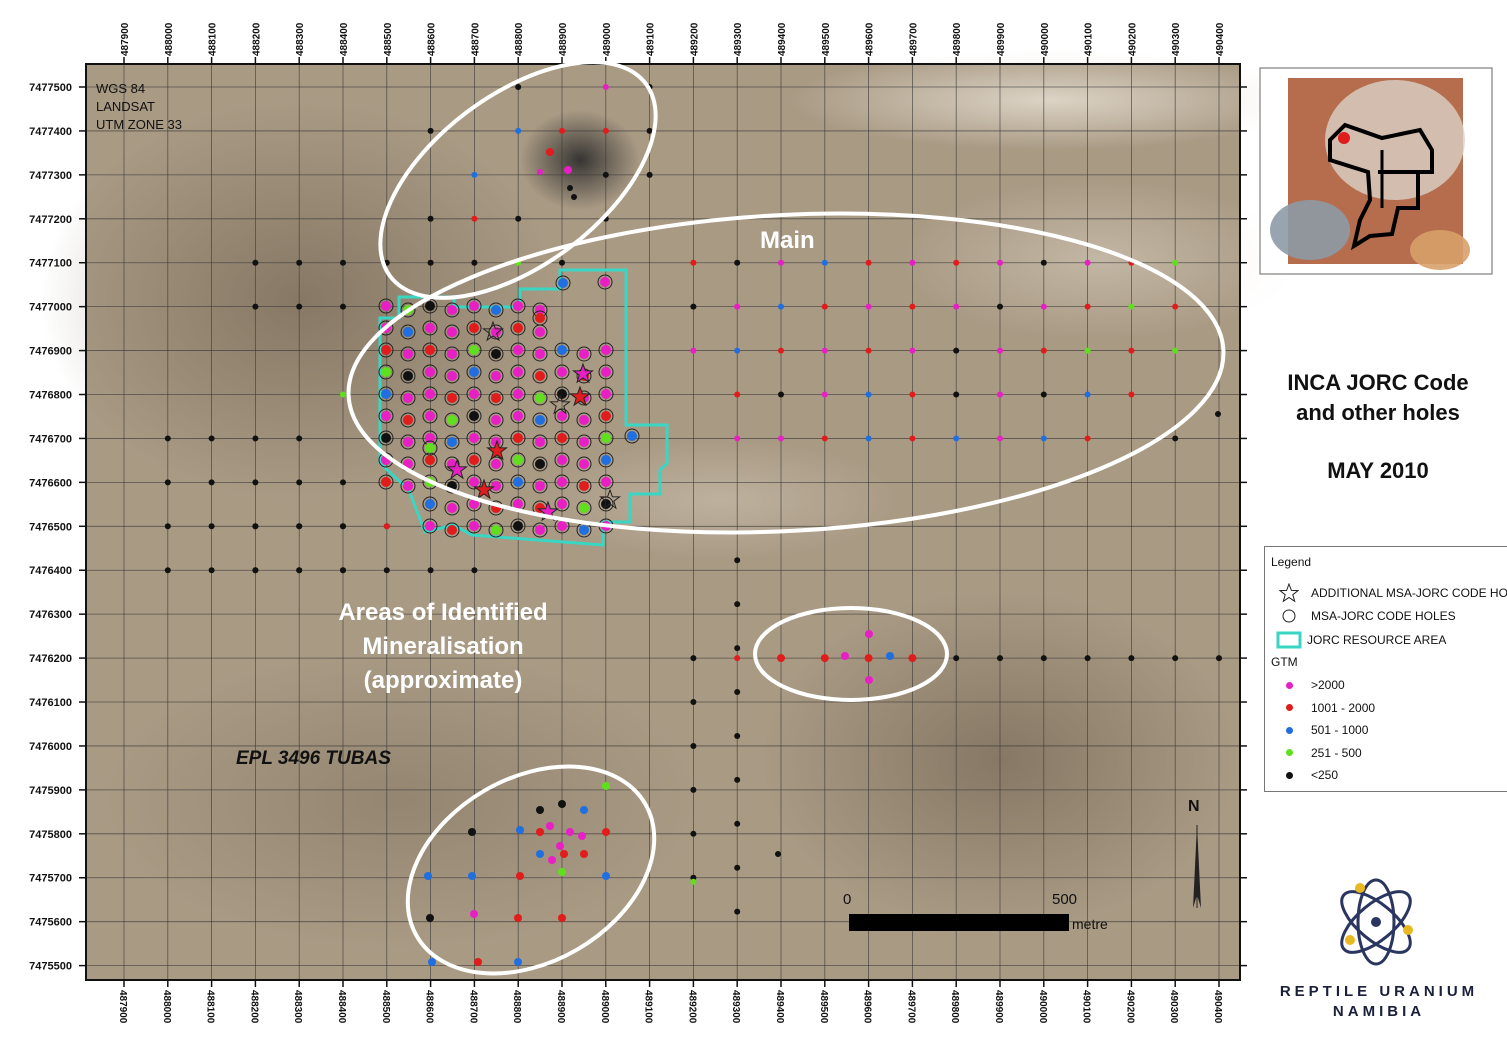 The height and width of the screenshot is (1049, 1507). What do you see at coordinates (210, 1007) in the screenshot?
I see `x-tick-label: 488100` at bounding box center [210, 1007].